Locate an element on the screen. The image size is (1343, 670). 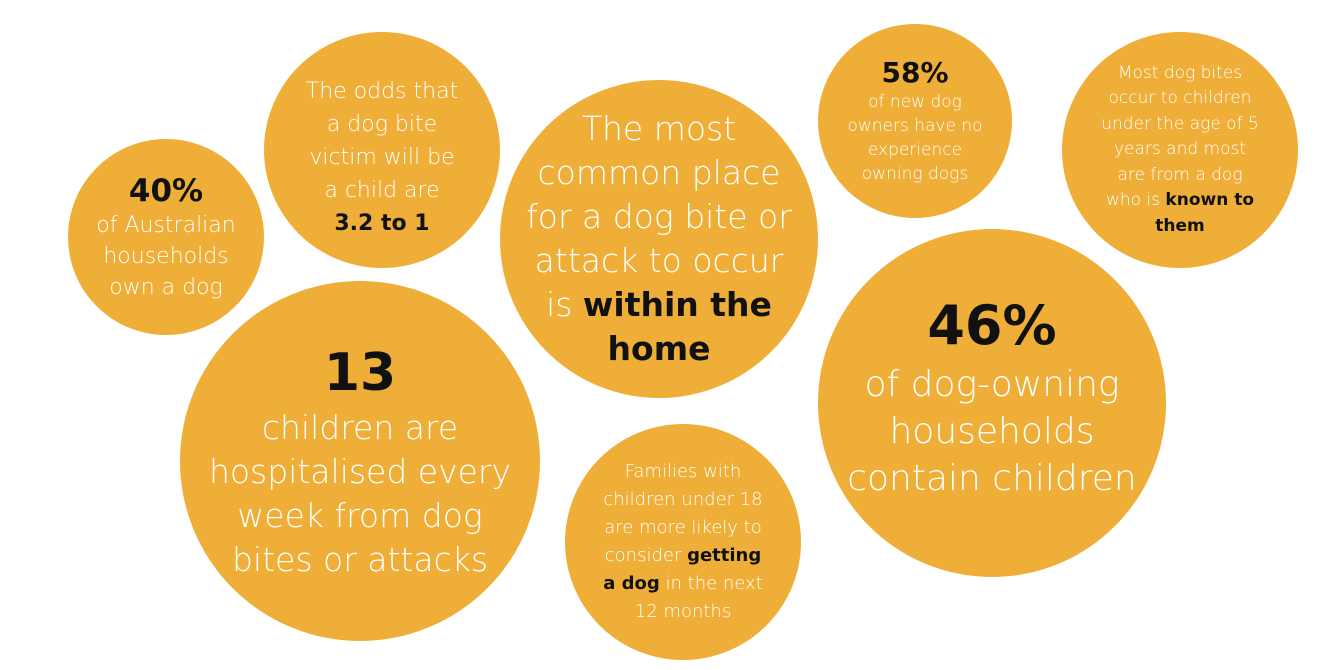
body-text: common place is located at coordinates (659, 172).